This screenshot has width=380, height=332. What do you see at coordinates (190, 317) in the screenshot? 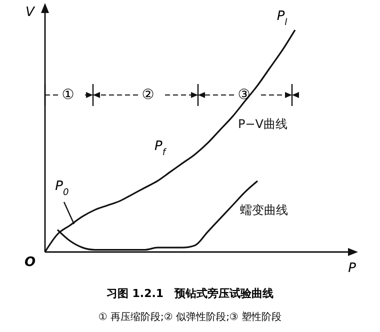
I see `text: ① 再压缩阶段;② 似弹性阶段;③ 塑性阶段` at bounding box center [190, 317].